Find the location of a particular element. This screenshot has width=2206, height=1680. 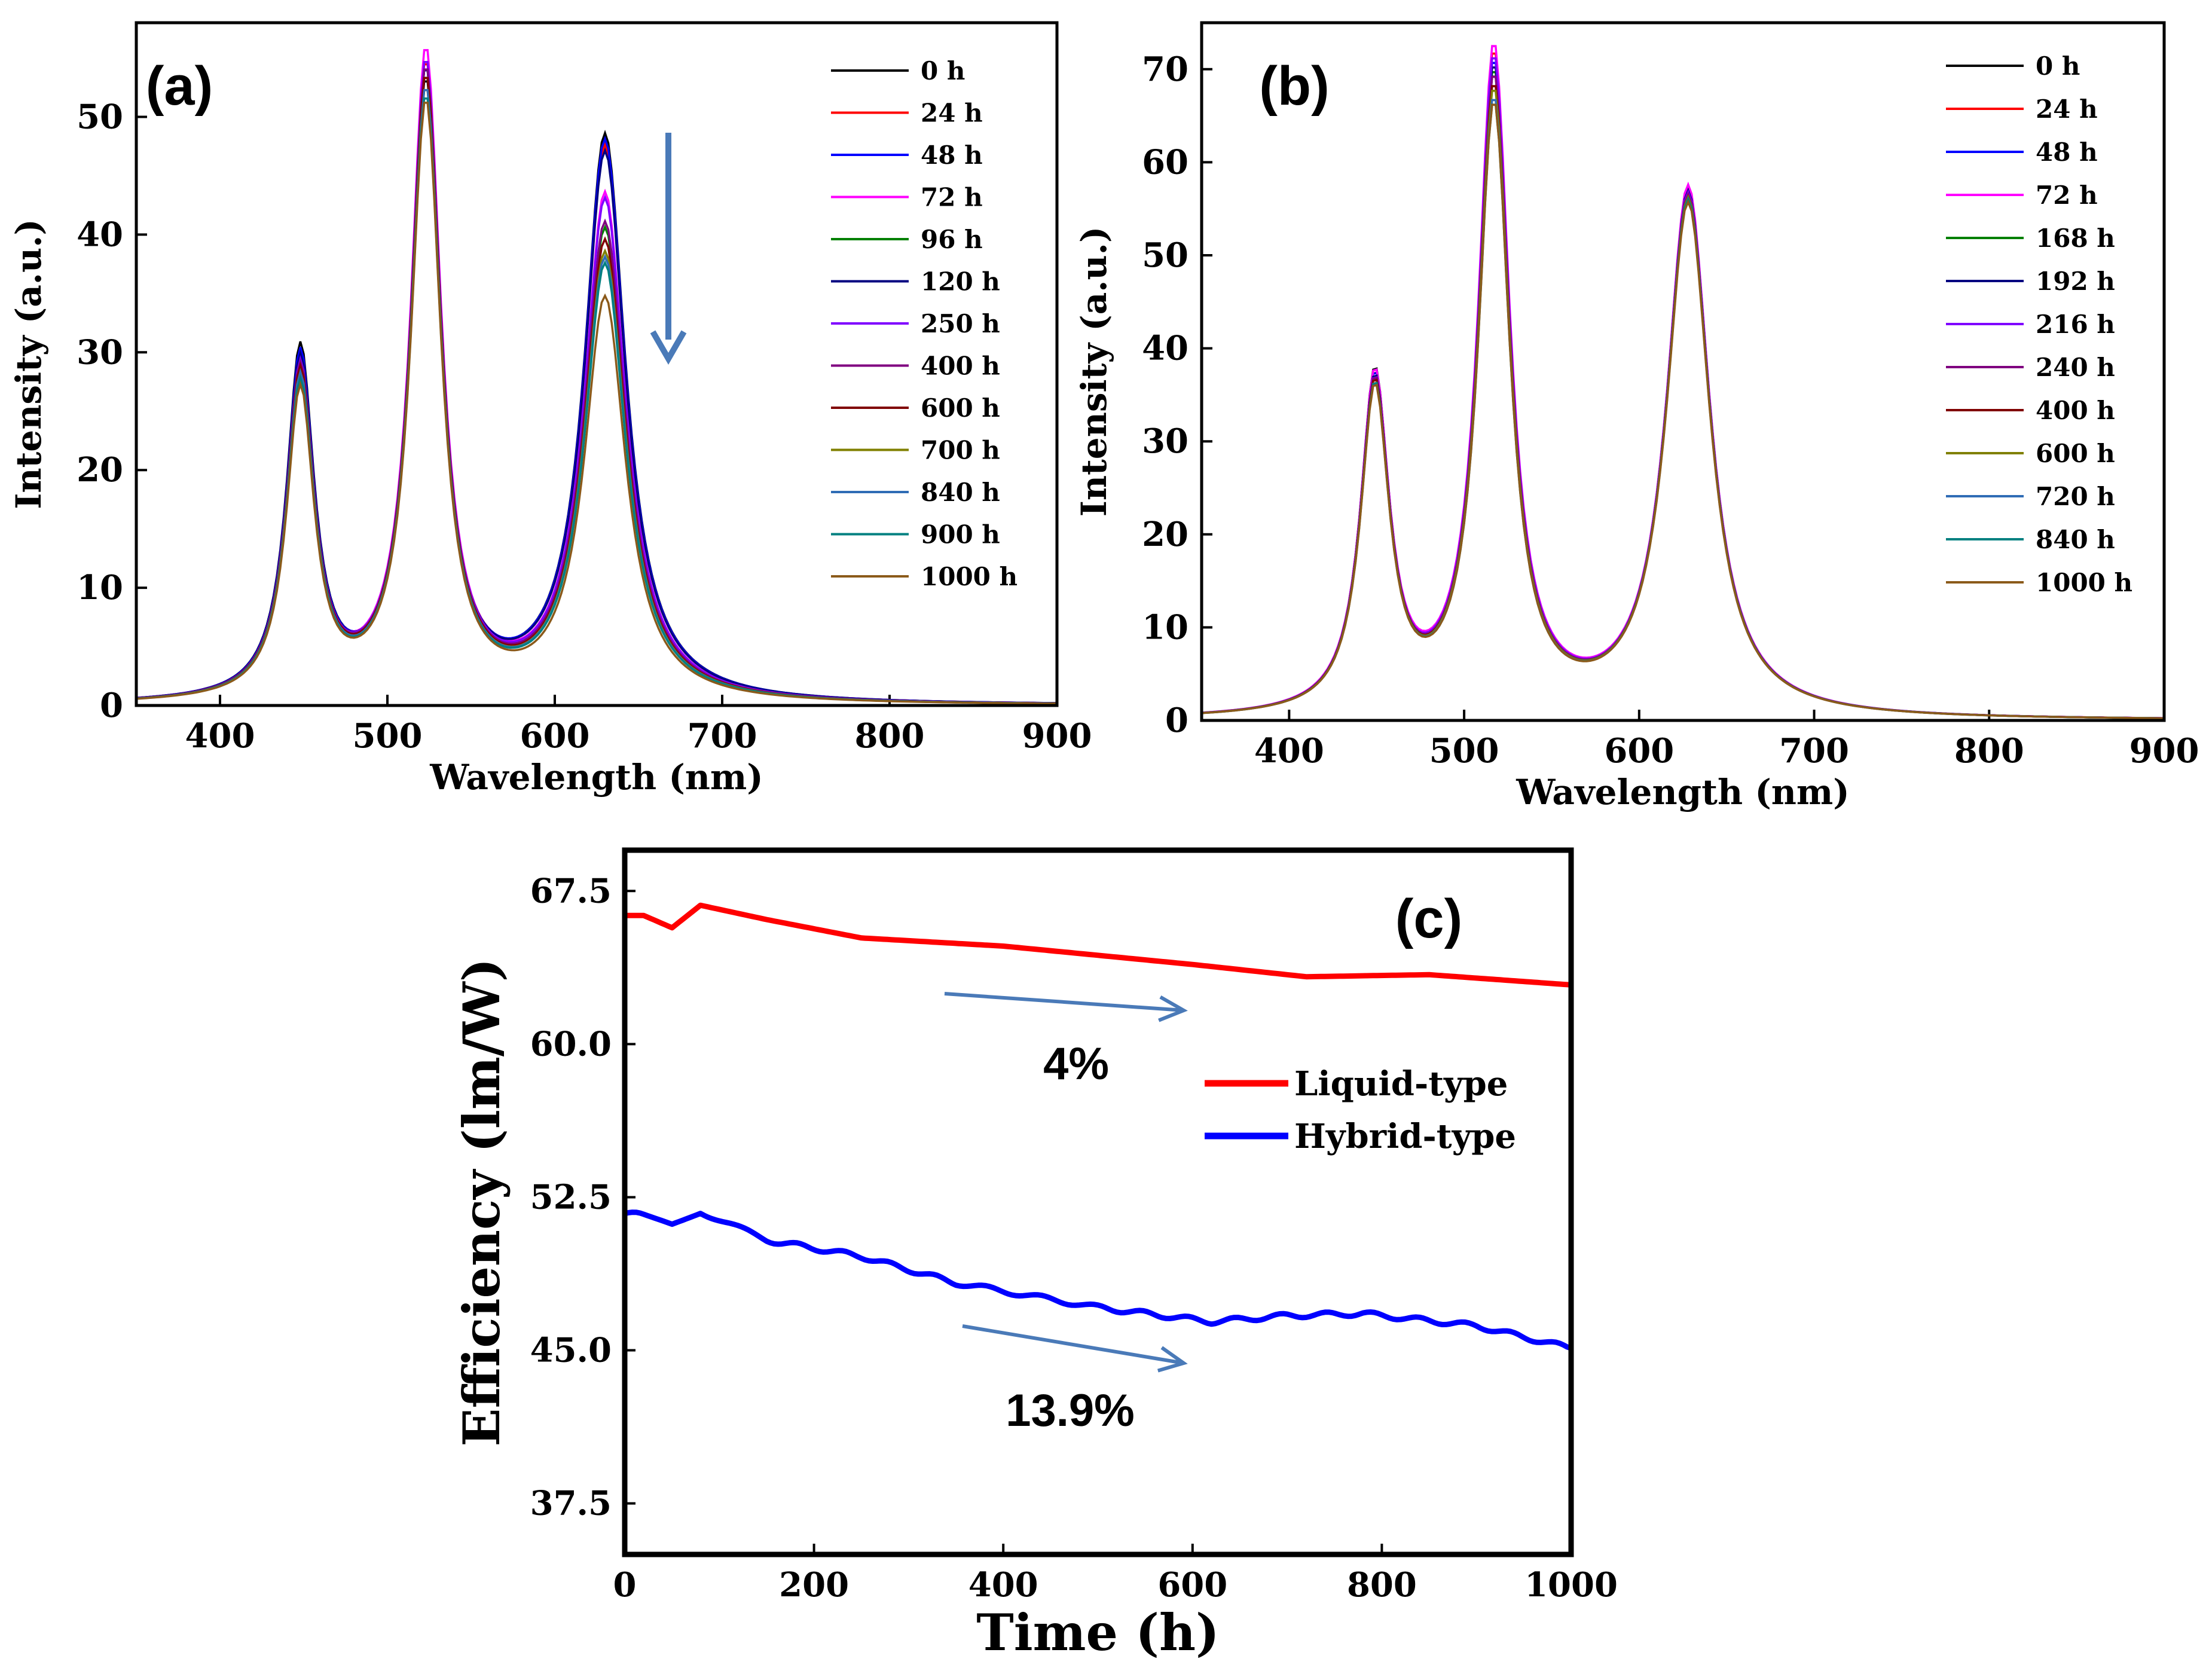

panel-a-legend-label: 700 h is located at coordinates (960, 450).